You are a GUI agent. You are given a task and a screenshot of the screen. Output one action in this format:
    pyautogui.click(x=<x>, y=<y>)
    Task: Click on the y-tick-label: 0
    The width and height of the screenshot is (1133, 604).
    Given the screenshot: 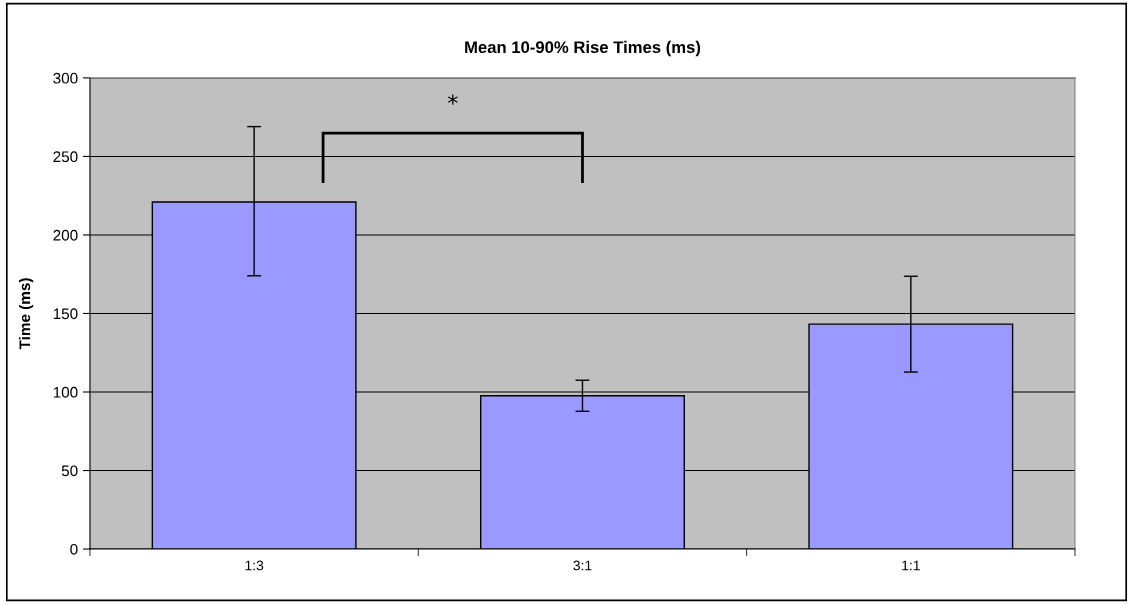 What is the action you would take?
    pyautogui.click(x=74, y=549)
    